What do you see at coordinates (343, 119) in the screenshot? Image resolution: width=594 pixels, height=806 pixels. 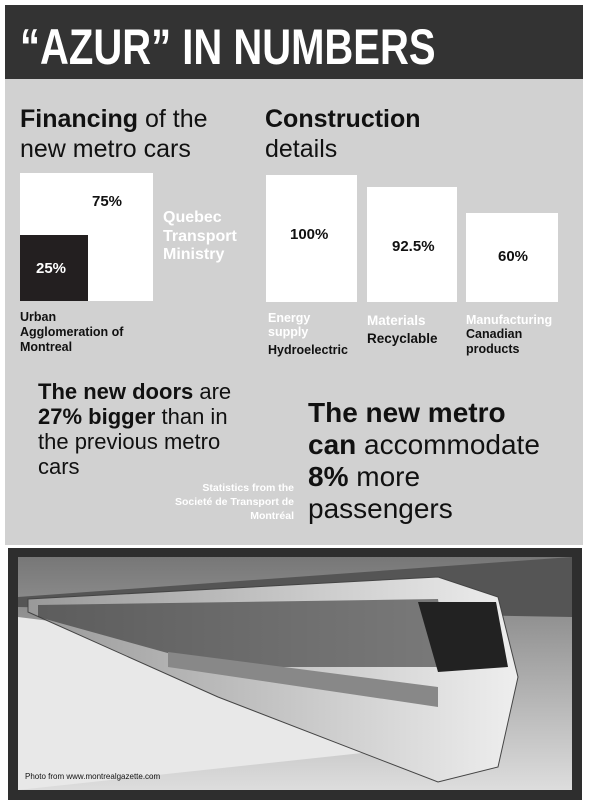 I see `heading-bold: Construction` at bounding box center [343, 119].